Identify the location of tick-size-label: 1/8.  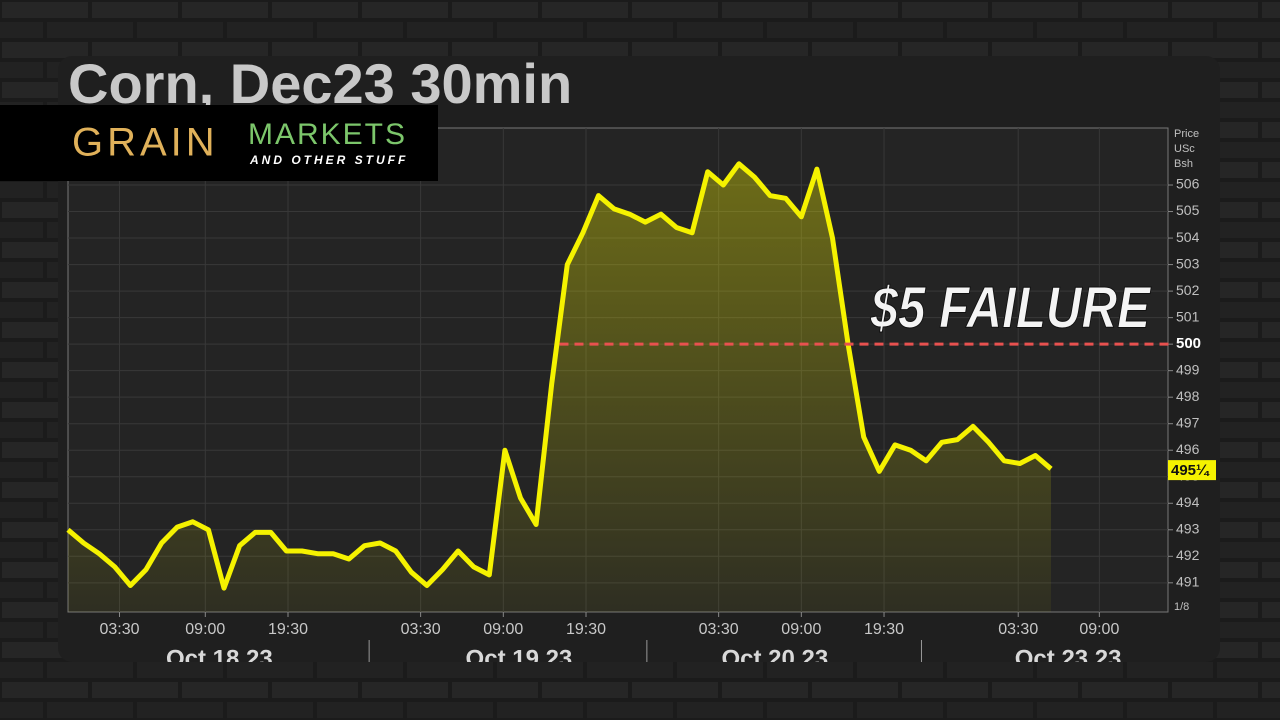
(1181, 607).